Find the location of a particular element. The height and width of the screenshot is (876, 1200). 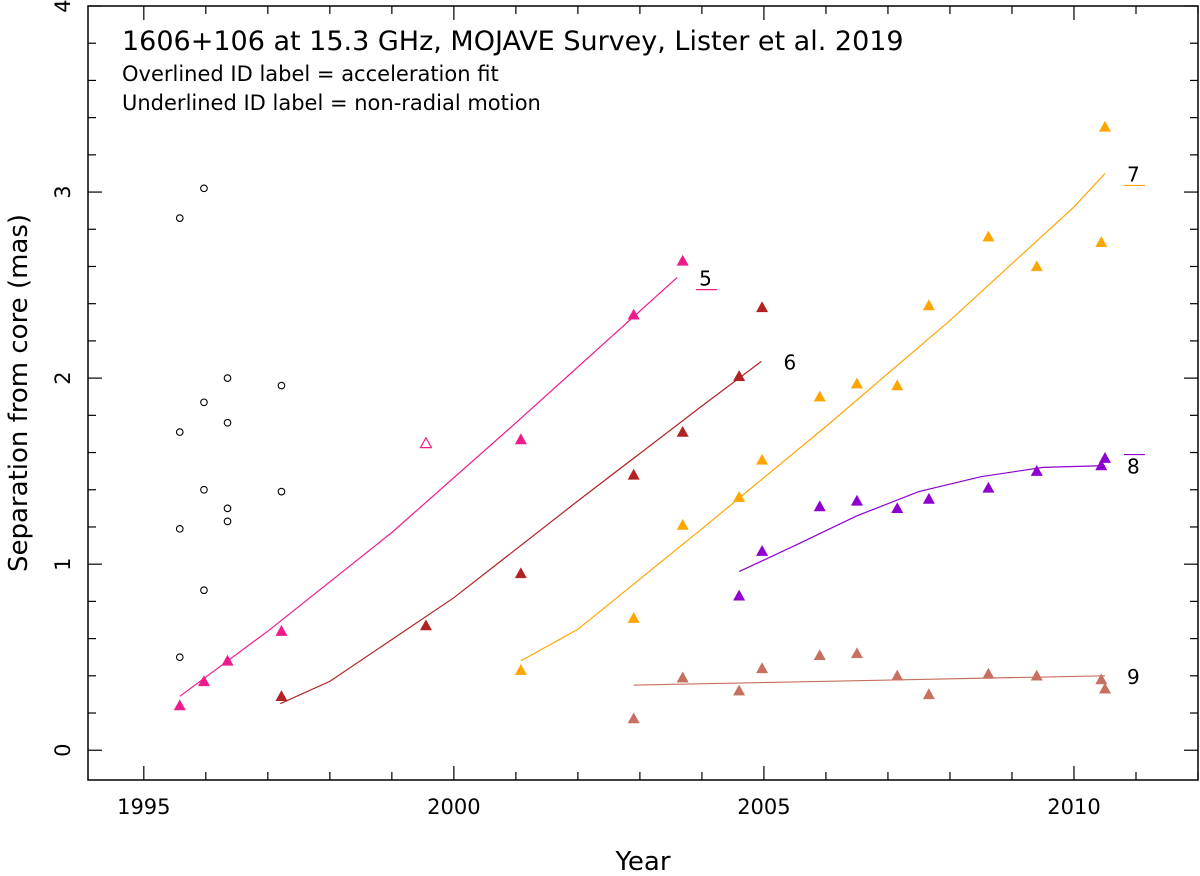

id-label-5: 5 is located at coordinates (705, 279).